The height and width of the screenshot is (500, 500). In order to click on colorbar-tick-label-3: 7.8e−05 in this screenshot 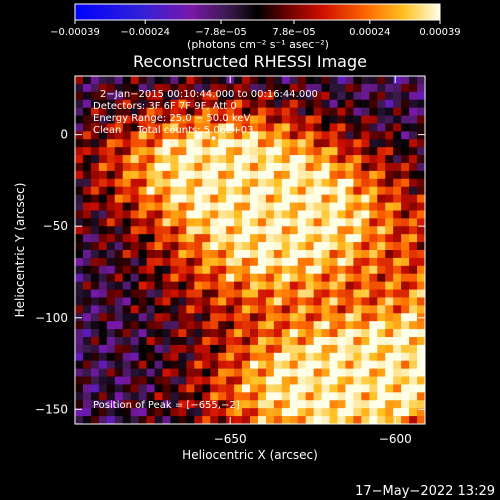, I will do `click(293, 32)`.